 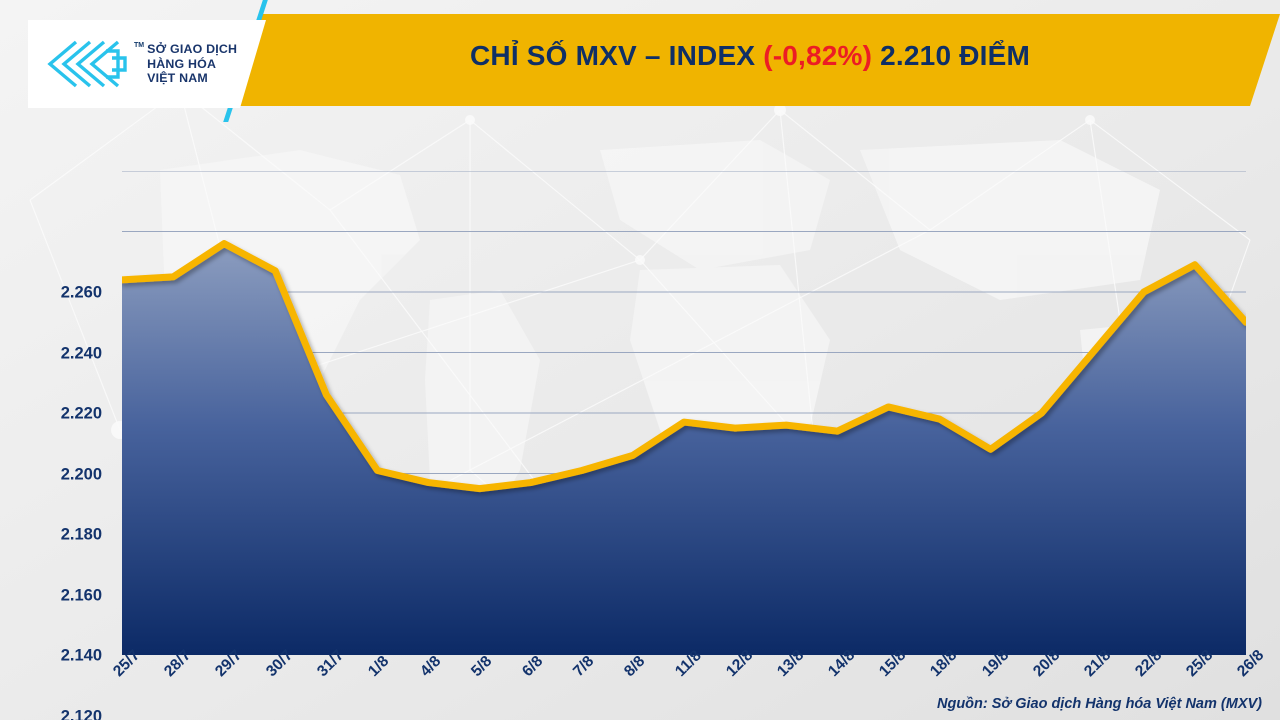 What do you see at coordinates (81, 292) in the screenshot?
I see `y-axis-tick-label: 2.260` at bounding box center [81, 292].